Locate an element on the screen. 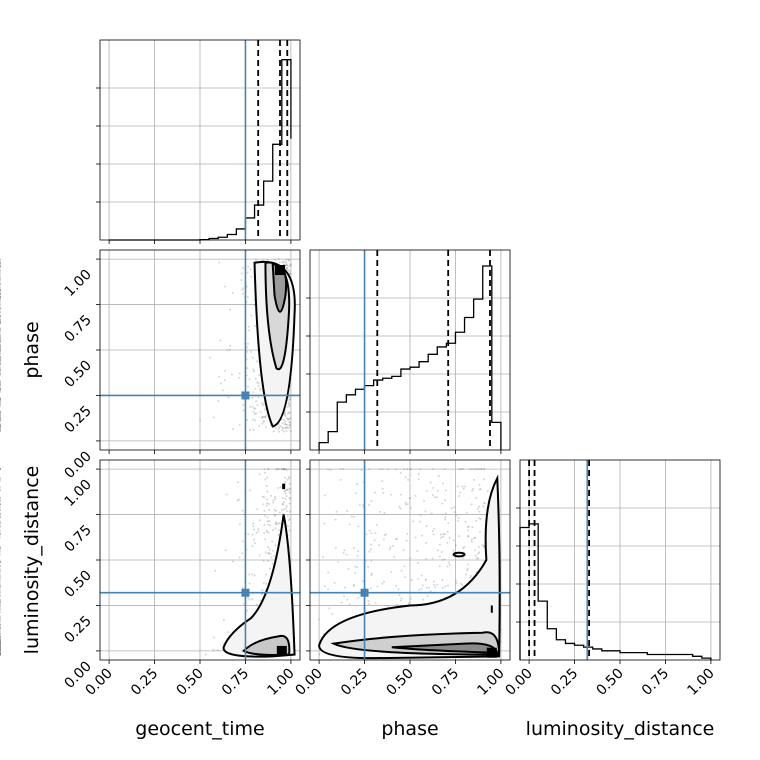 This screenshot has height=760, width=760. xlabel-luminosity-distance: luminosity_distance is located at coordinates (620, 729).